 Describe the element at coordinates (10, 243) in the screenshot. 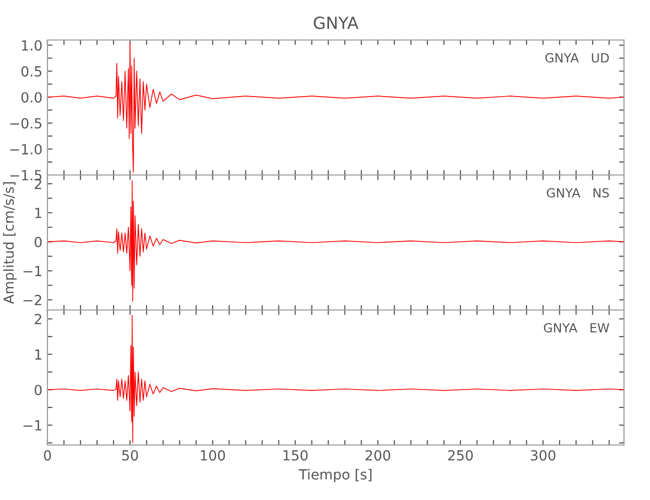

I see `y-axis-title: Amplitud [cm/s/s]` at that location.